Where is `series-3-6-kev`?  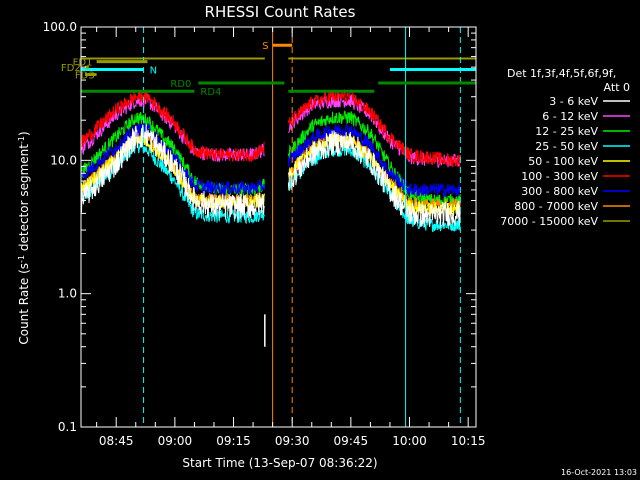 series-3-6-kev is located at coordinates (270, 176).